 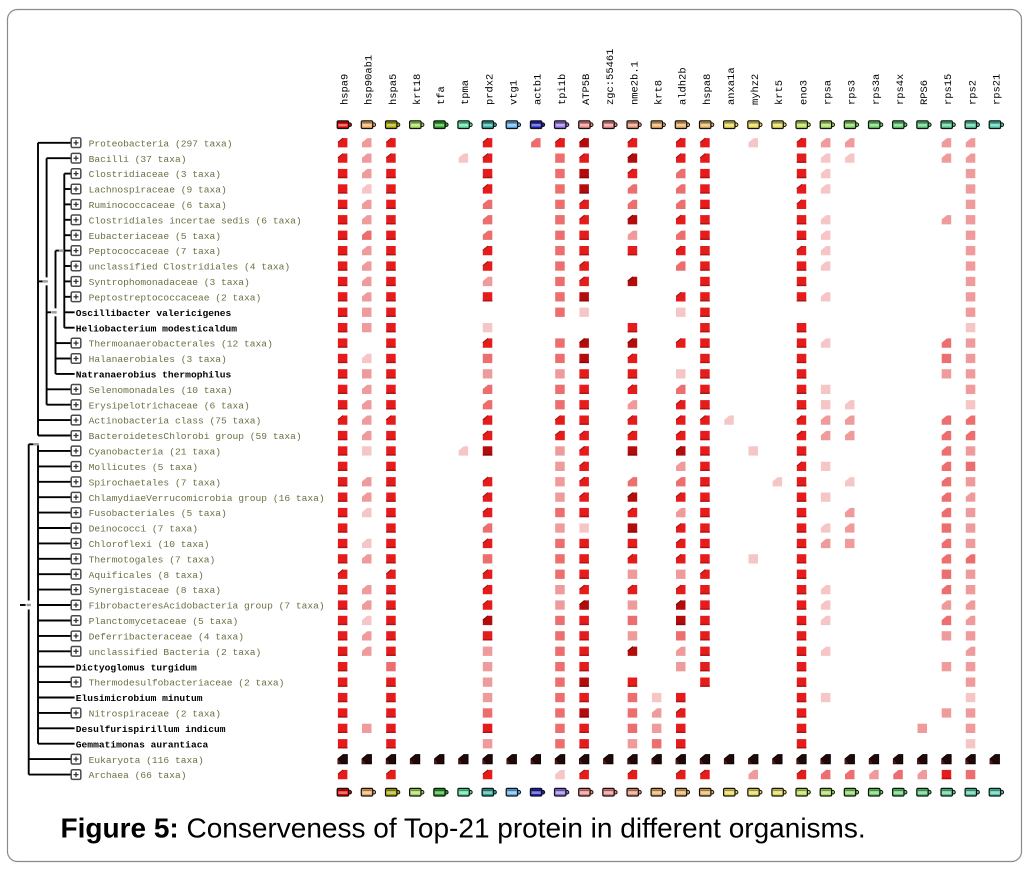 I want to click on svg-text:Thermodesulfobacteriaceae (2 t: Thermodesulfobacteriaceae (2 taxa), so click(x=187, y=683).